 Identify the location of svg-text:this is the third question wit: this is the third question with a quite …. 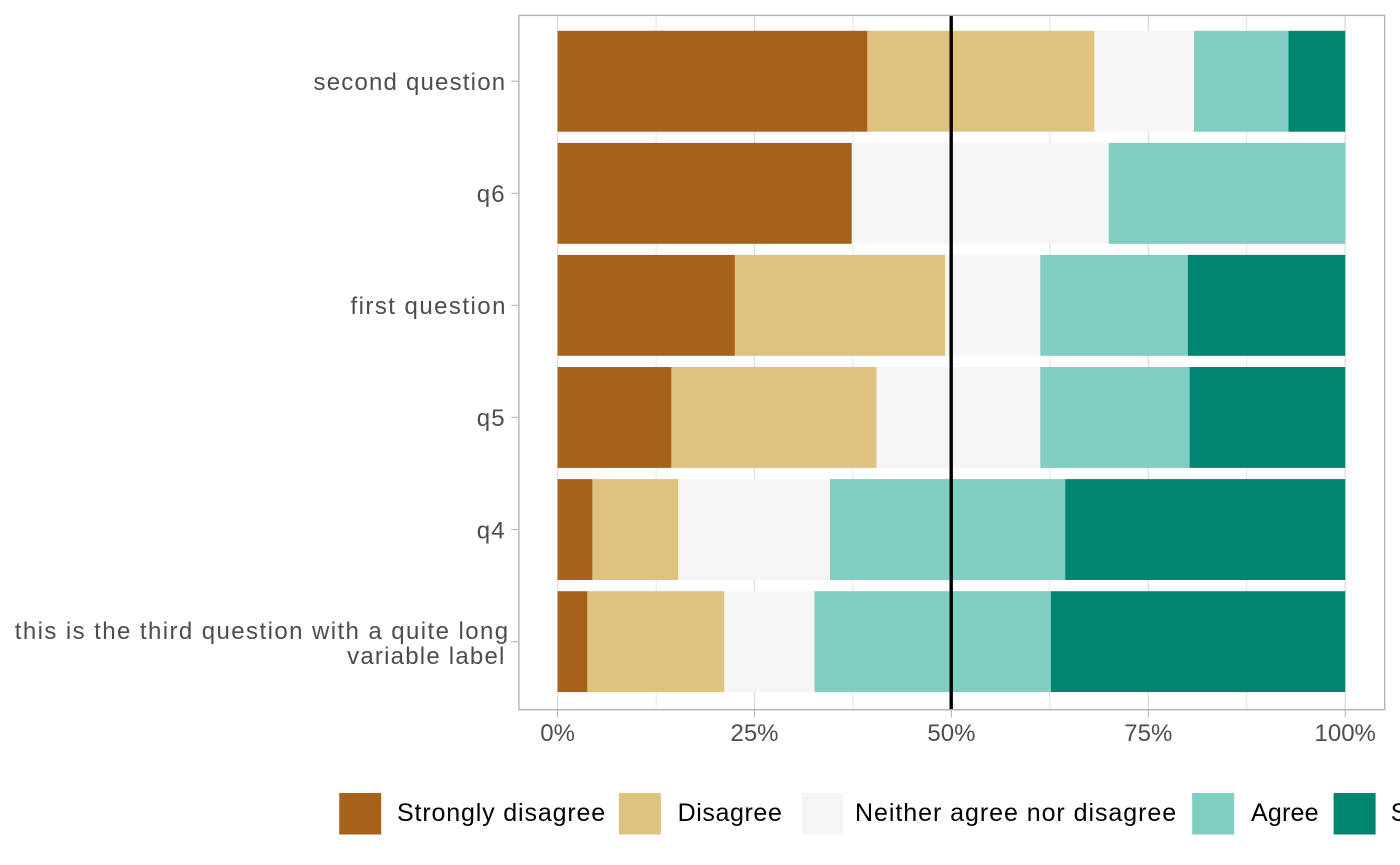
(262, 631).